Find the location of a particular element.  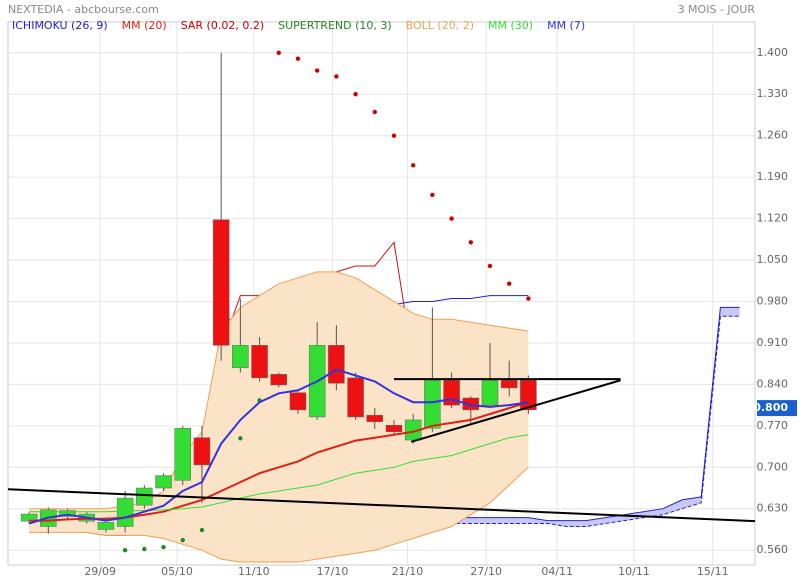

x-tick-label: 17/10 is located at coordinates (333, 571).